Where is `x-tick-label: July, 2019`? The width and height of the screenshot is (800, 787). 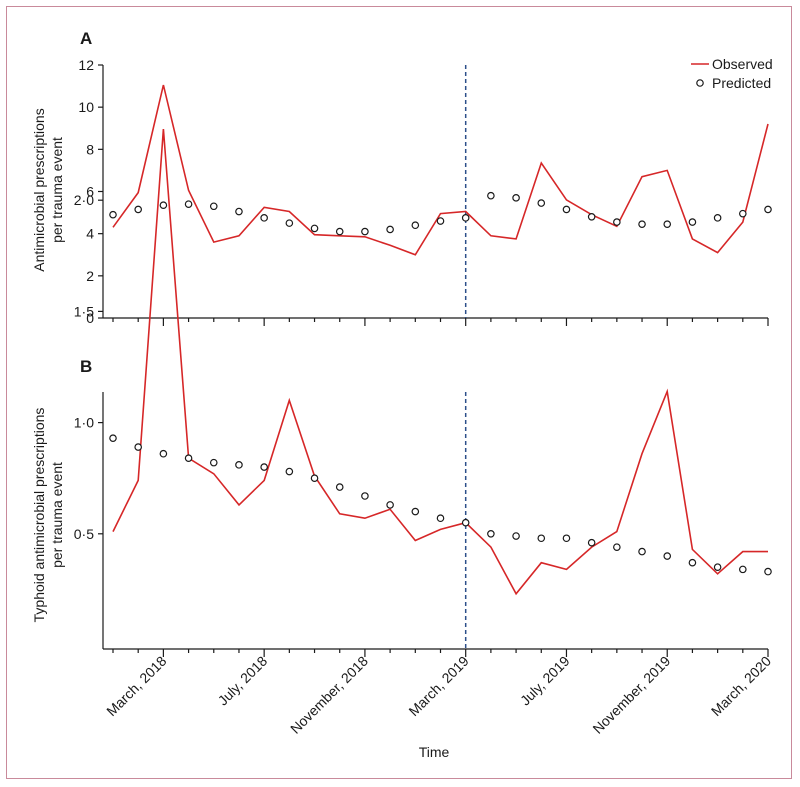 x-tick-label: July, 2019 is located at coordinates (545, 681).